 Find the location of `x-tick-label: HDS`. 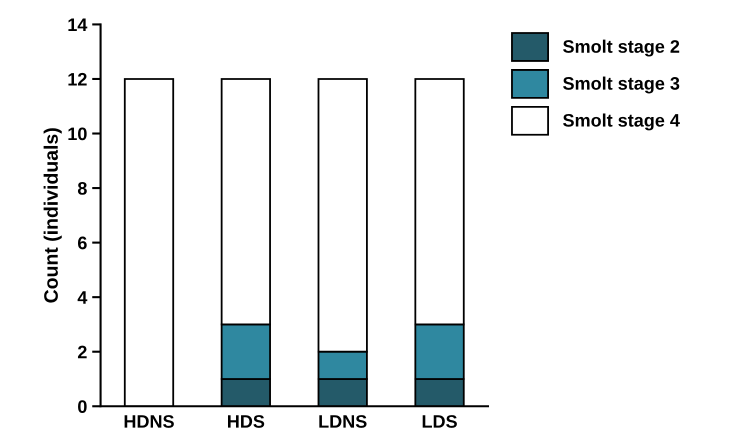

x-tick-label: HDS is located at coordinates (246, 421).